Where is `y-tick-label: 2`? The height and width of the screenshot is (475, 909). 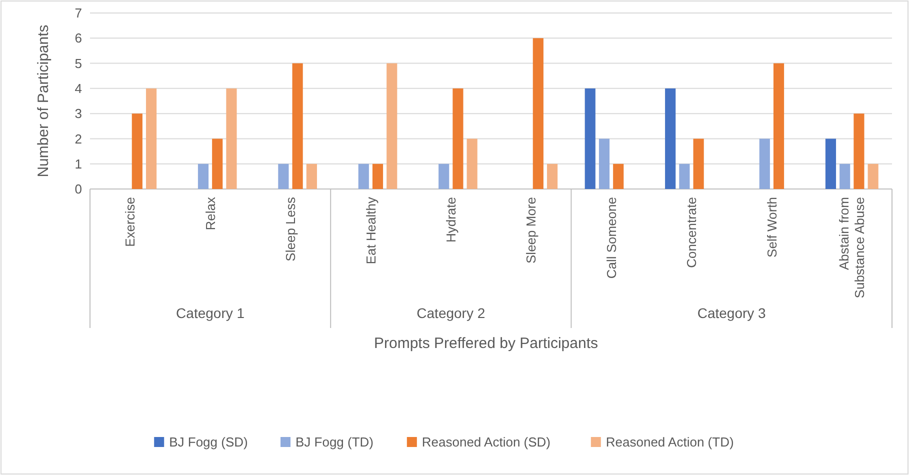 y-tick-label: 2 is located at coordinates (78, 138).